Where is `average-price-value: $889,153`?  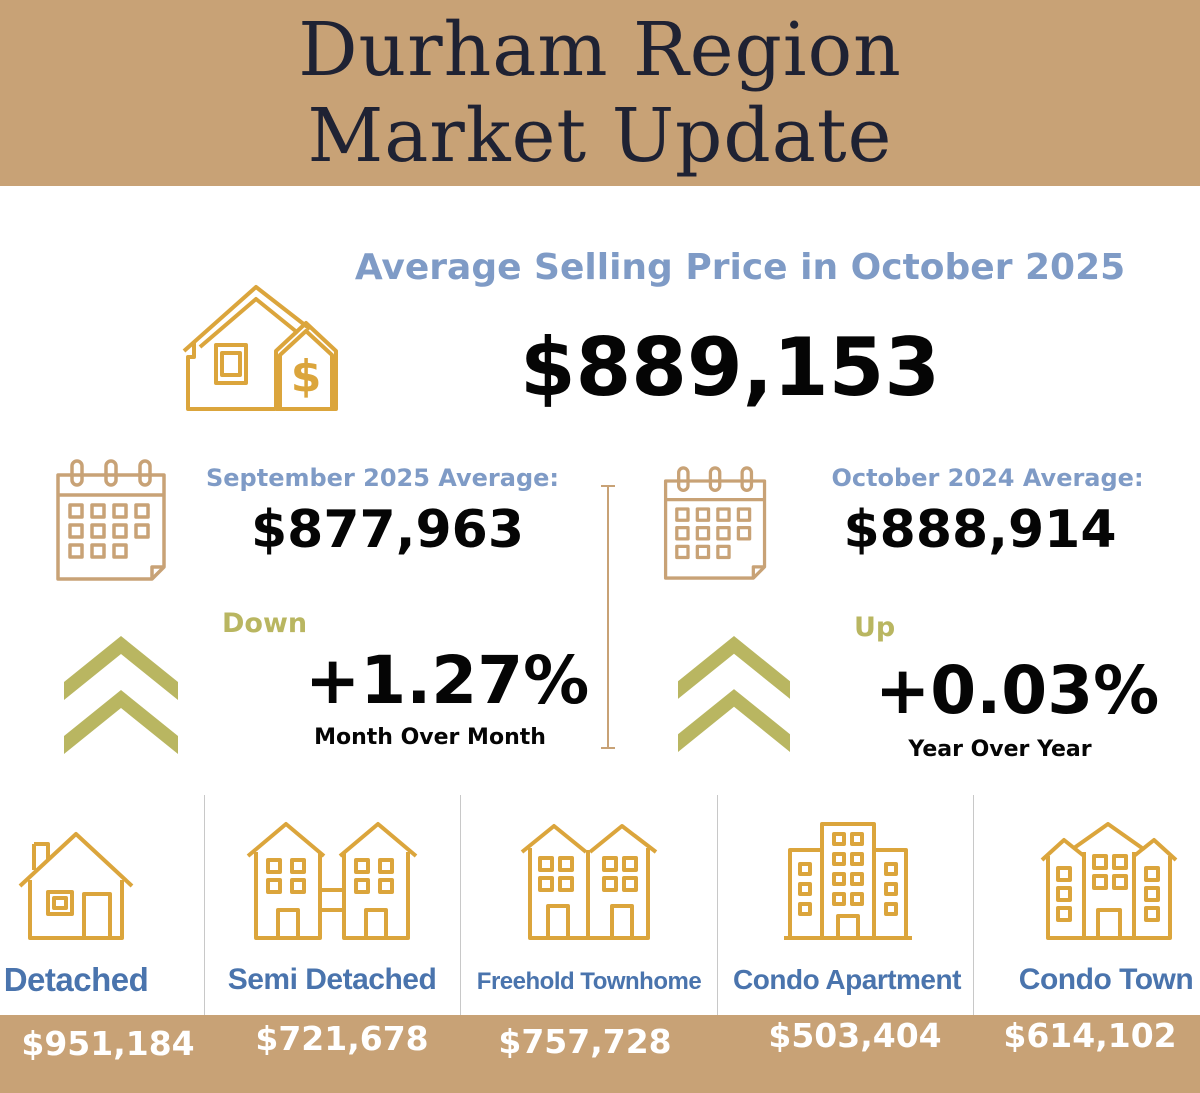
average-price-value: $889,153 is located at coordinates (730, 367).